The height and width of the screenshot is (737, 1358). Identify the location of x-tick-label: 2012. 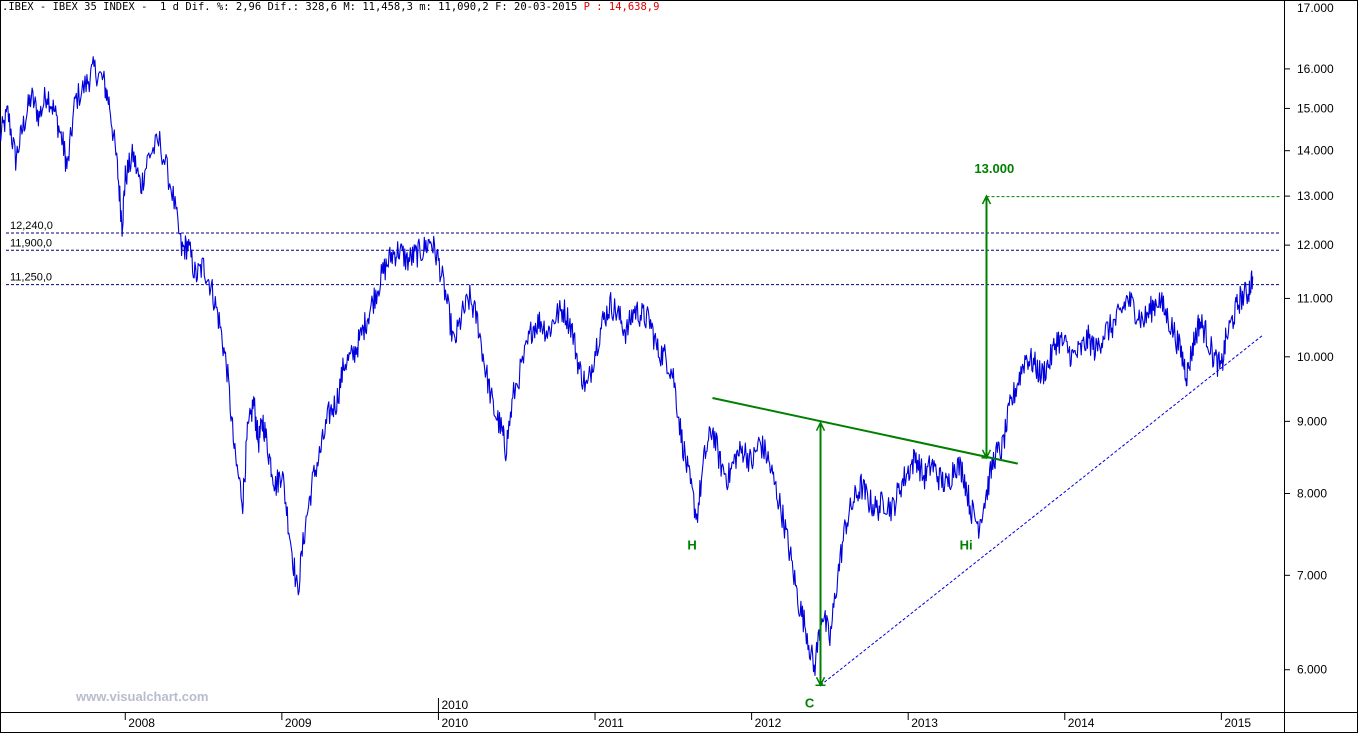
(768, 723).